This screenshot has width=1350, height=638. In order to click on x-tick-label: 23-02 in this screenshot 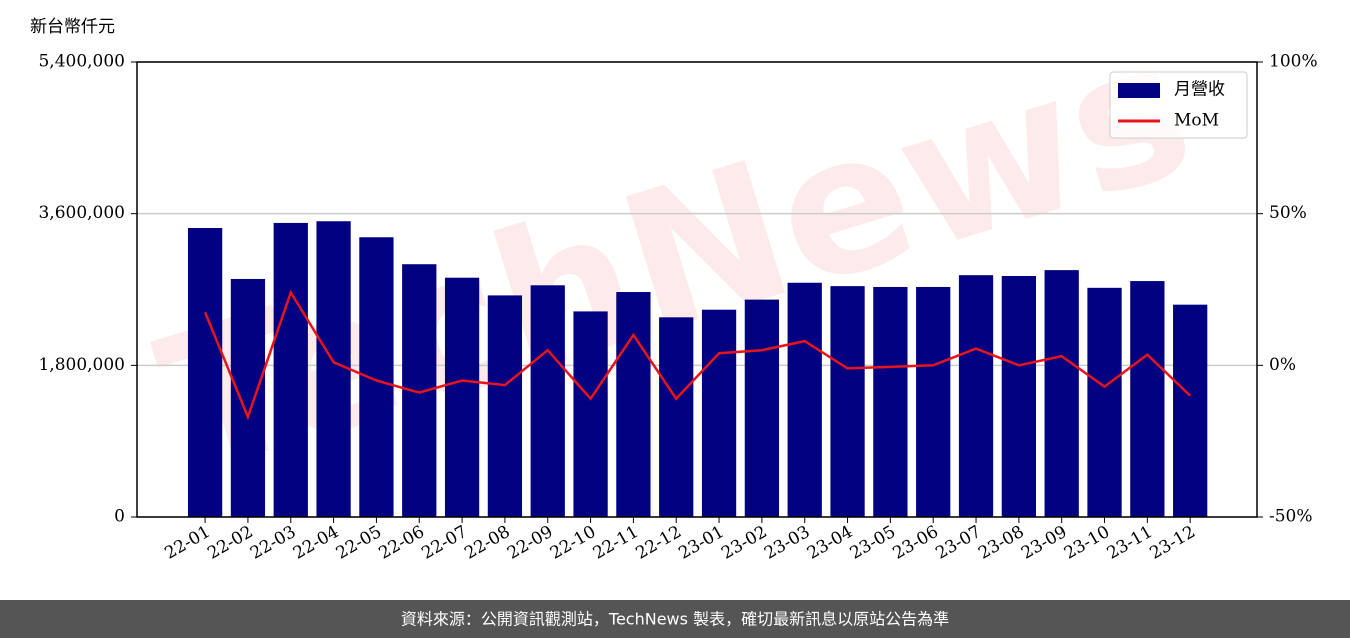, I will do `click(744, 543)`.